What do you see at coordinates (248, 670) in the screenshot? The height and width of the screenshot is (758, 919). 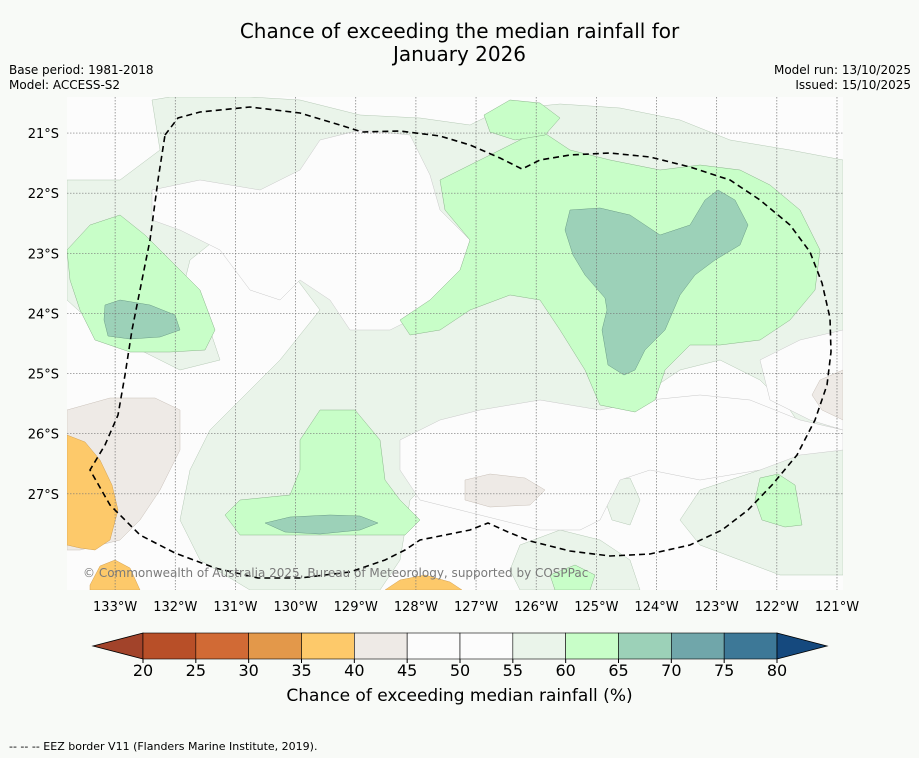 I see `colorbar-tick-label: 30` at bounding box center [248, 670].